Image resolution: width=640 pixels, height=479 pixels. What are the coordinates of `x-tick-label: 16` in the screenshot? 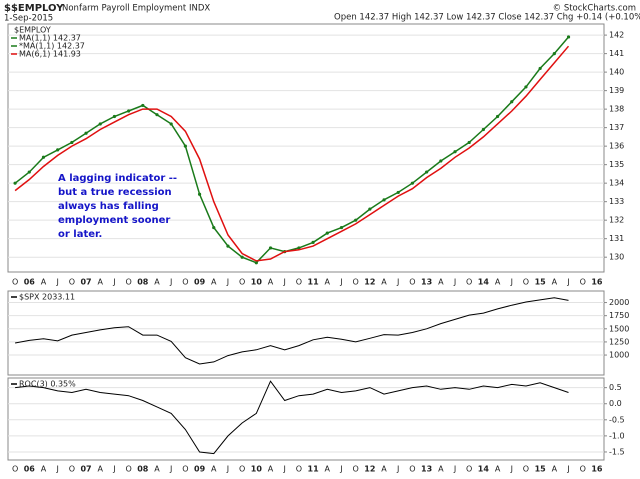 It's located at (597, 469).